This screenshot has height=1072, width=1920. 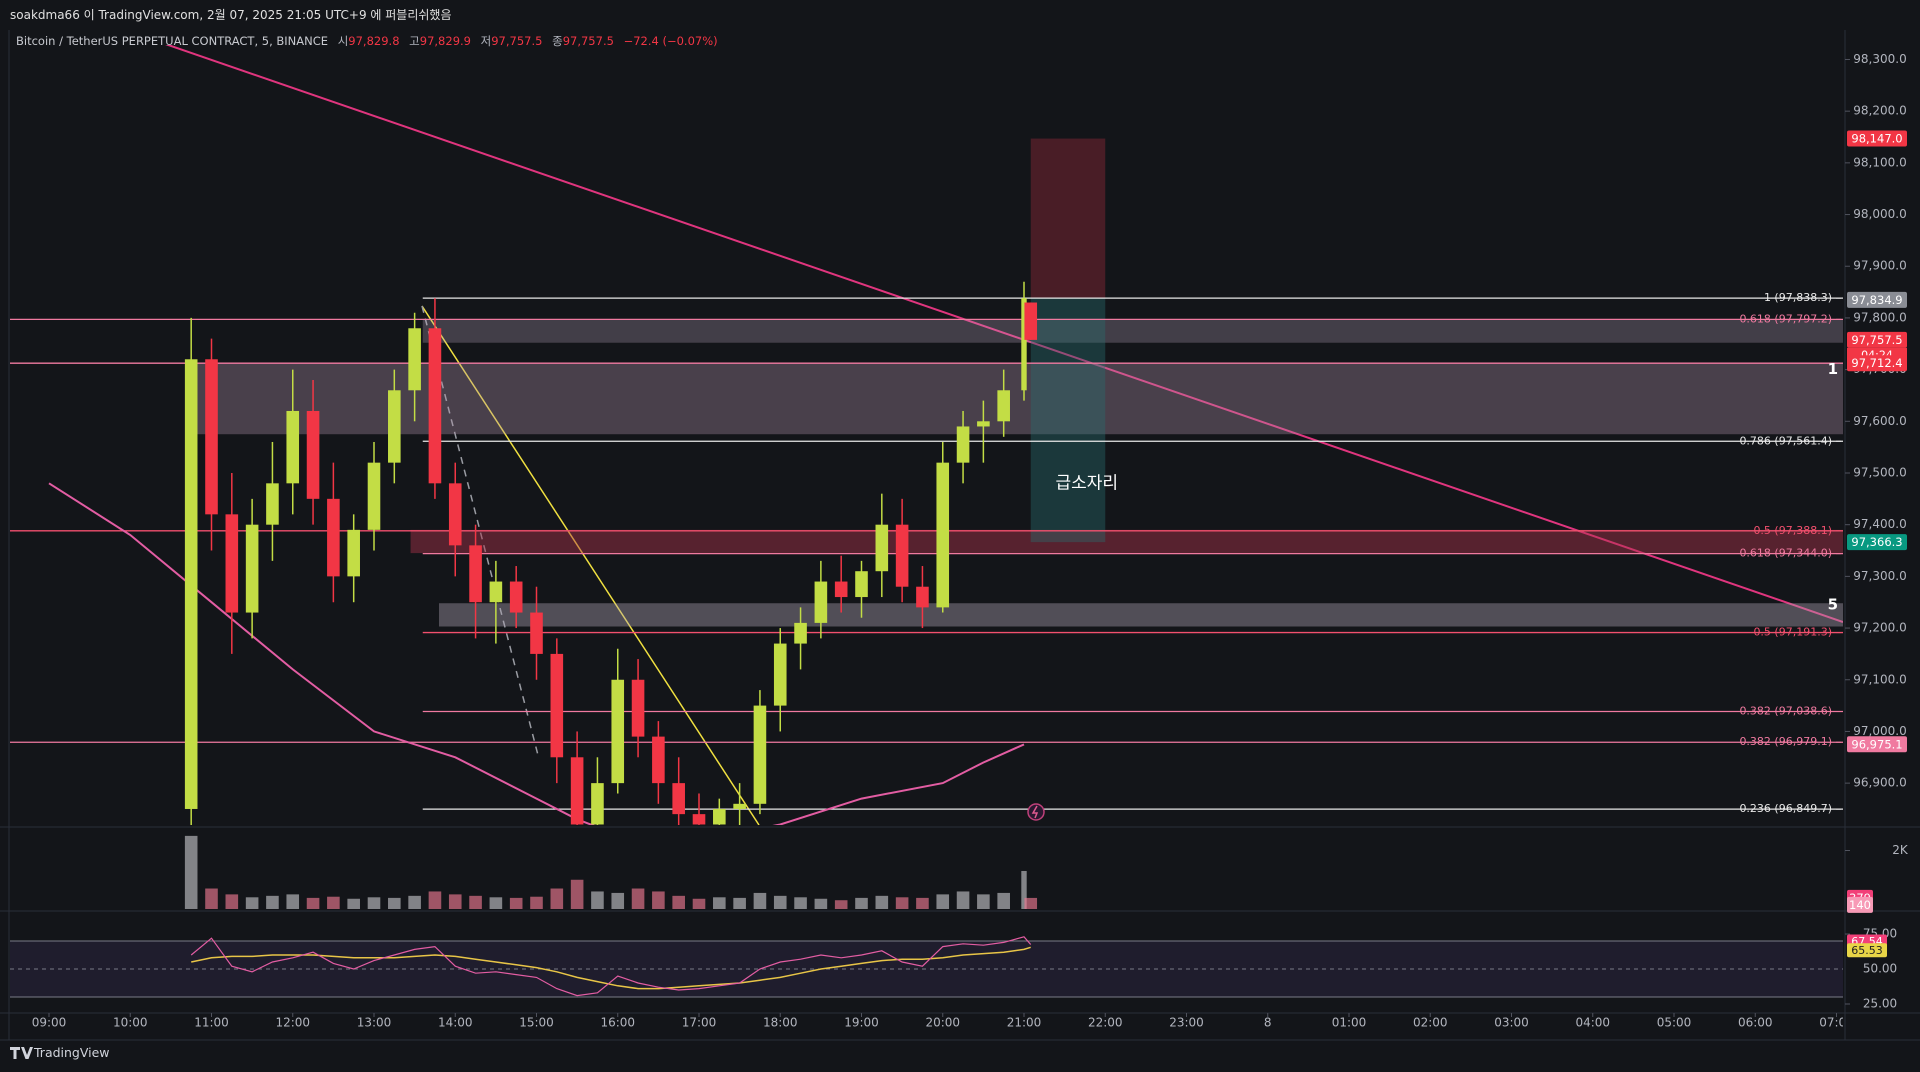 What do you see at coordinates (49, 1023) in the screenshot?
I see `x-tick-label: 09:00` at bounding box center [49, 1023].